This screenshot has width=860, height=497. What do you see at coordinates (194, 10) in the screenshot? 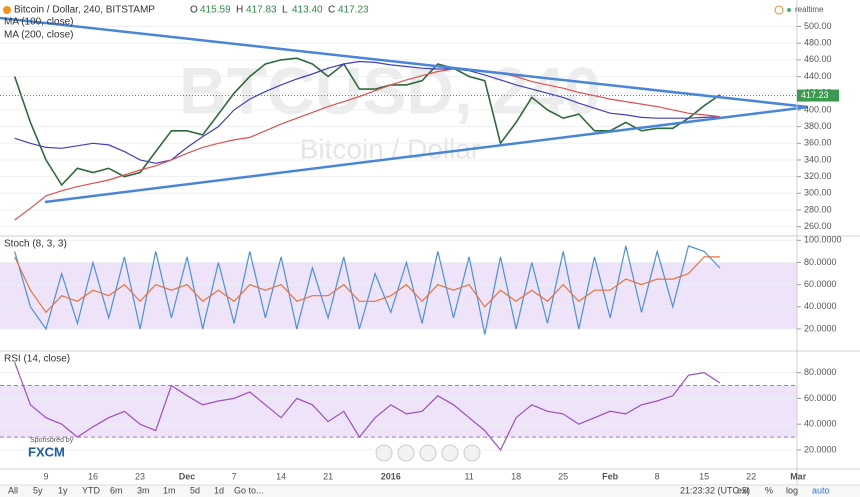
I see `ohlc-key: O` at bounding box center [194, 10].